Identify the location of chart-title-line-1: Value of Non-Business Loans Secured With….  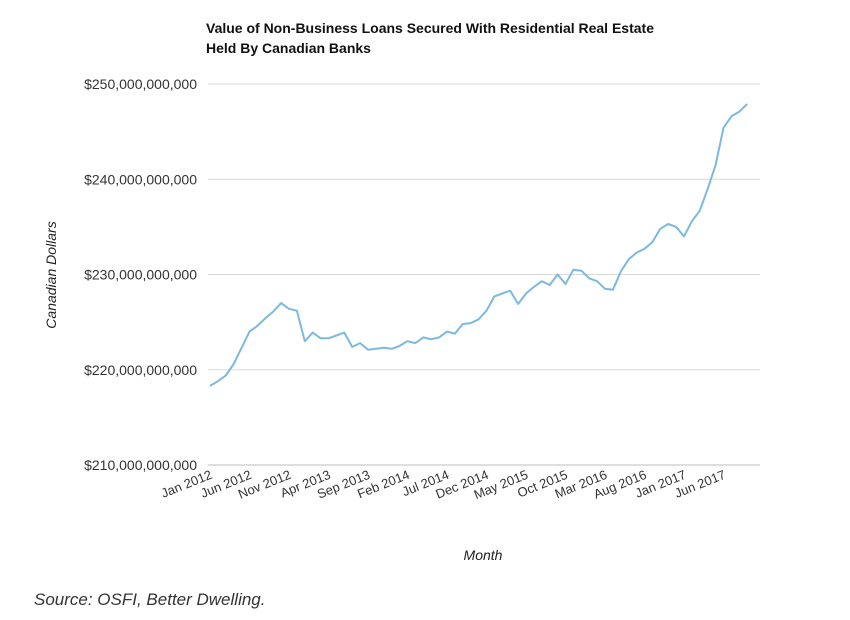
(430, 28).